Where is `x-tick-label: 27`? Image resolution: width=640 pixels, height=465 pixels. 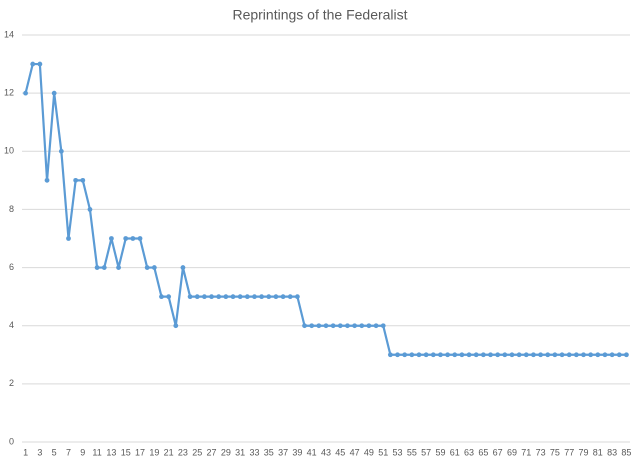 x-tick-label: 27 is located at coordinates (212, 452).